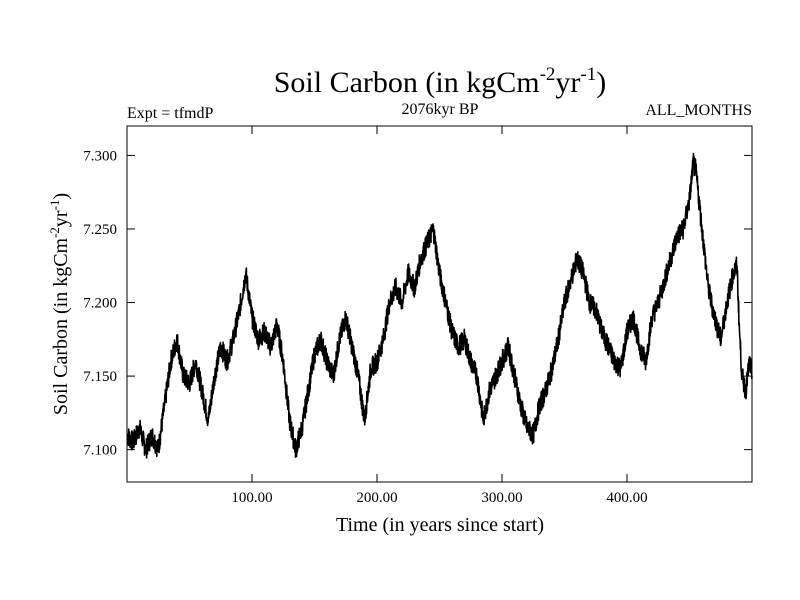 The width and height of the screenshot is (800, 600). Describe the element at coordinates (170, 113) in the screenshot. I see `experiment-label: Expt = tfmdP` at that location.